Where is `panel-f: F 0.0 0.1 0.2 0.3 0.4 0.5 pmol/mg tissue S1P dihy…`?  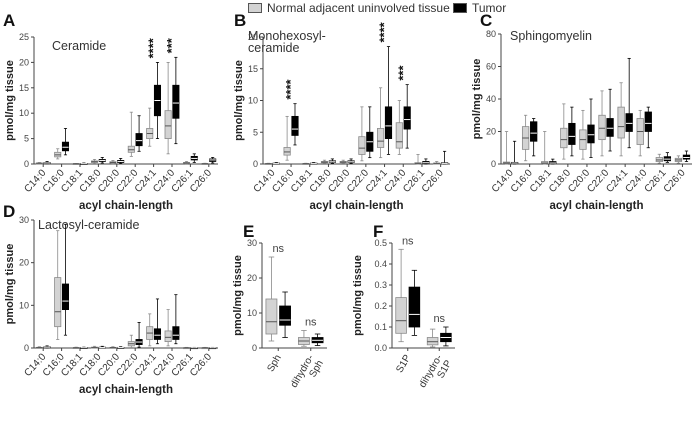
panel-f: F 0.0 0.1 0.2 0.3 0.4 0.5 pmol/mg tissue S1P dihy… is located at coordinates (403, 306).